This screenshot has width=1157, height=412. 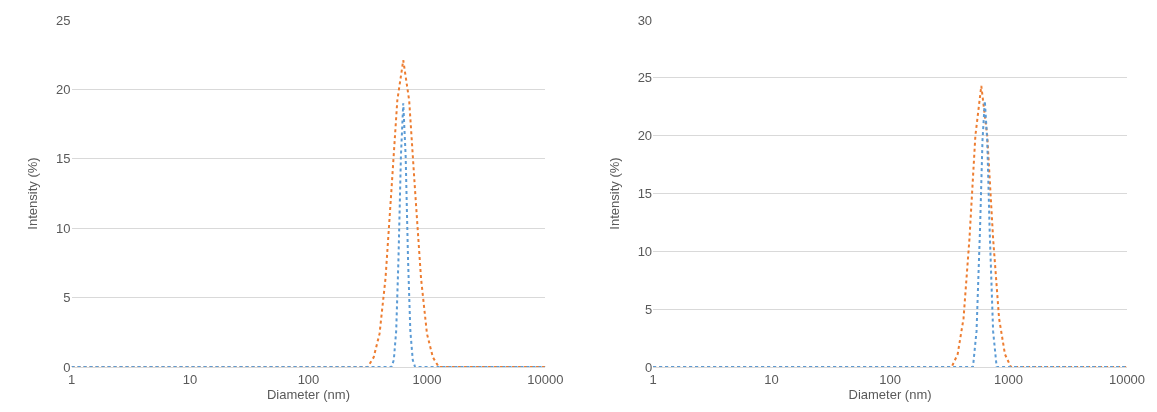 What do you see at coordinates (645, 20) in the screenshot?
I see `y-tick-label: 30` at bounding box center [645, 20].